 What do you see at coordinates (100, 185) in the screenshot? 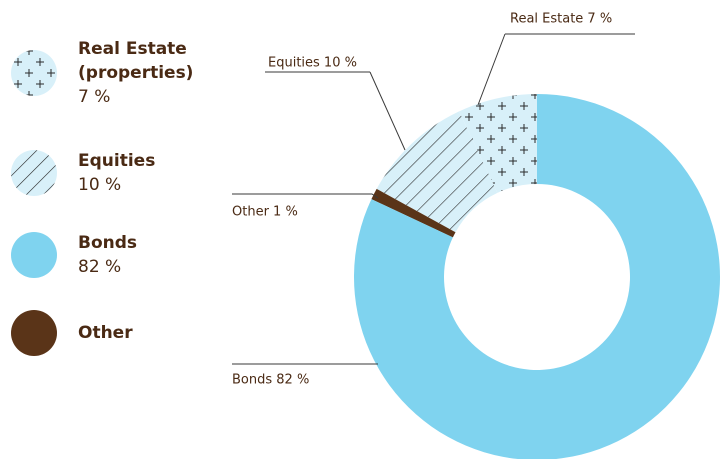
I see `legend-value: 10 %` at bounding box center [100, 185].